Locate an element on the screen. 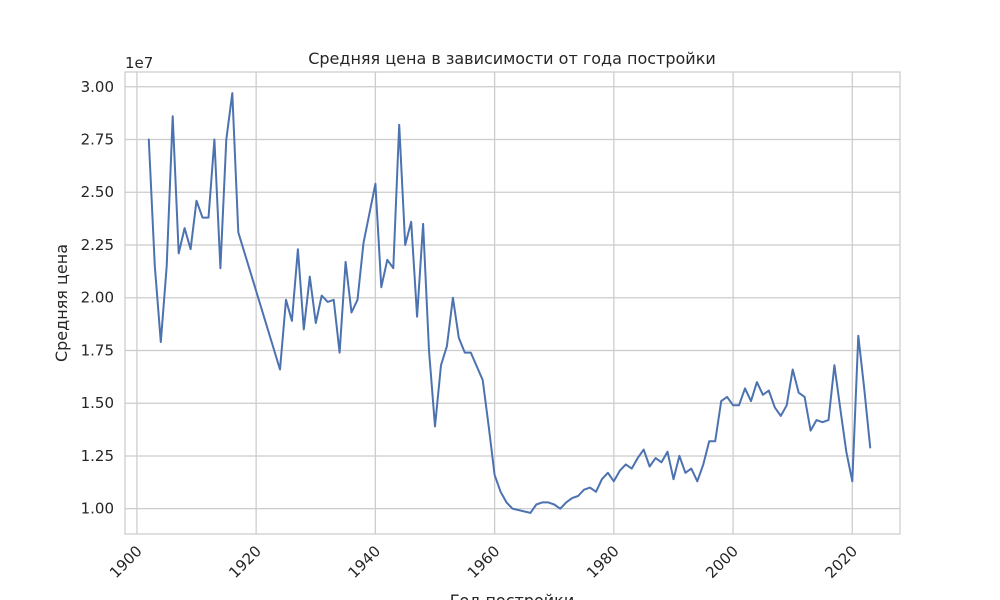  y-tick-label: 2.25 is located at coordinates (97, 245).